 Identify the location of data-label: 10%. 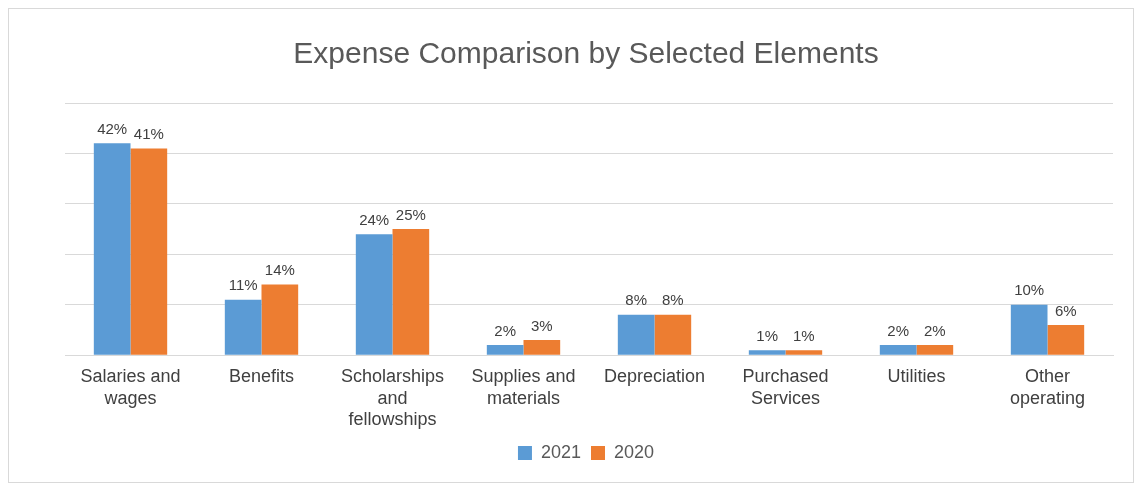
(1029, 290).